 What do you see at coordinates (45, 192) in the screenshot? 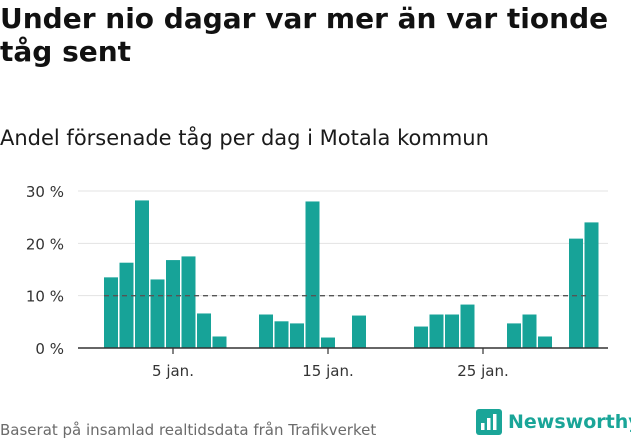
I see `y-tick-label: 30 %` at bounding box center [45, 192].